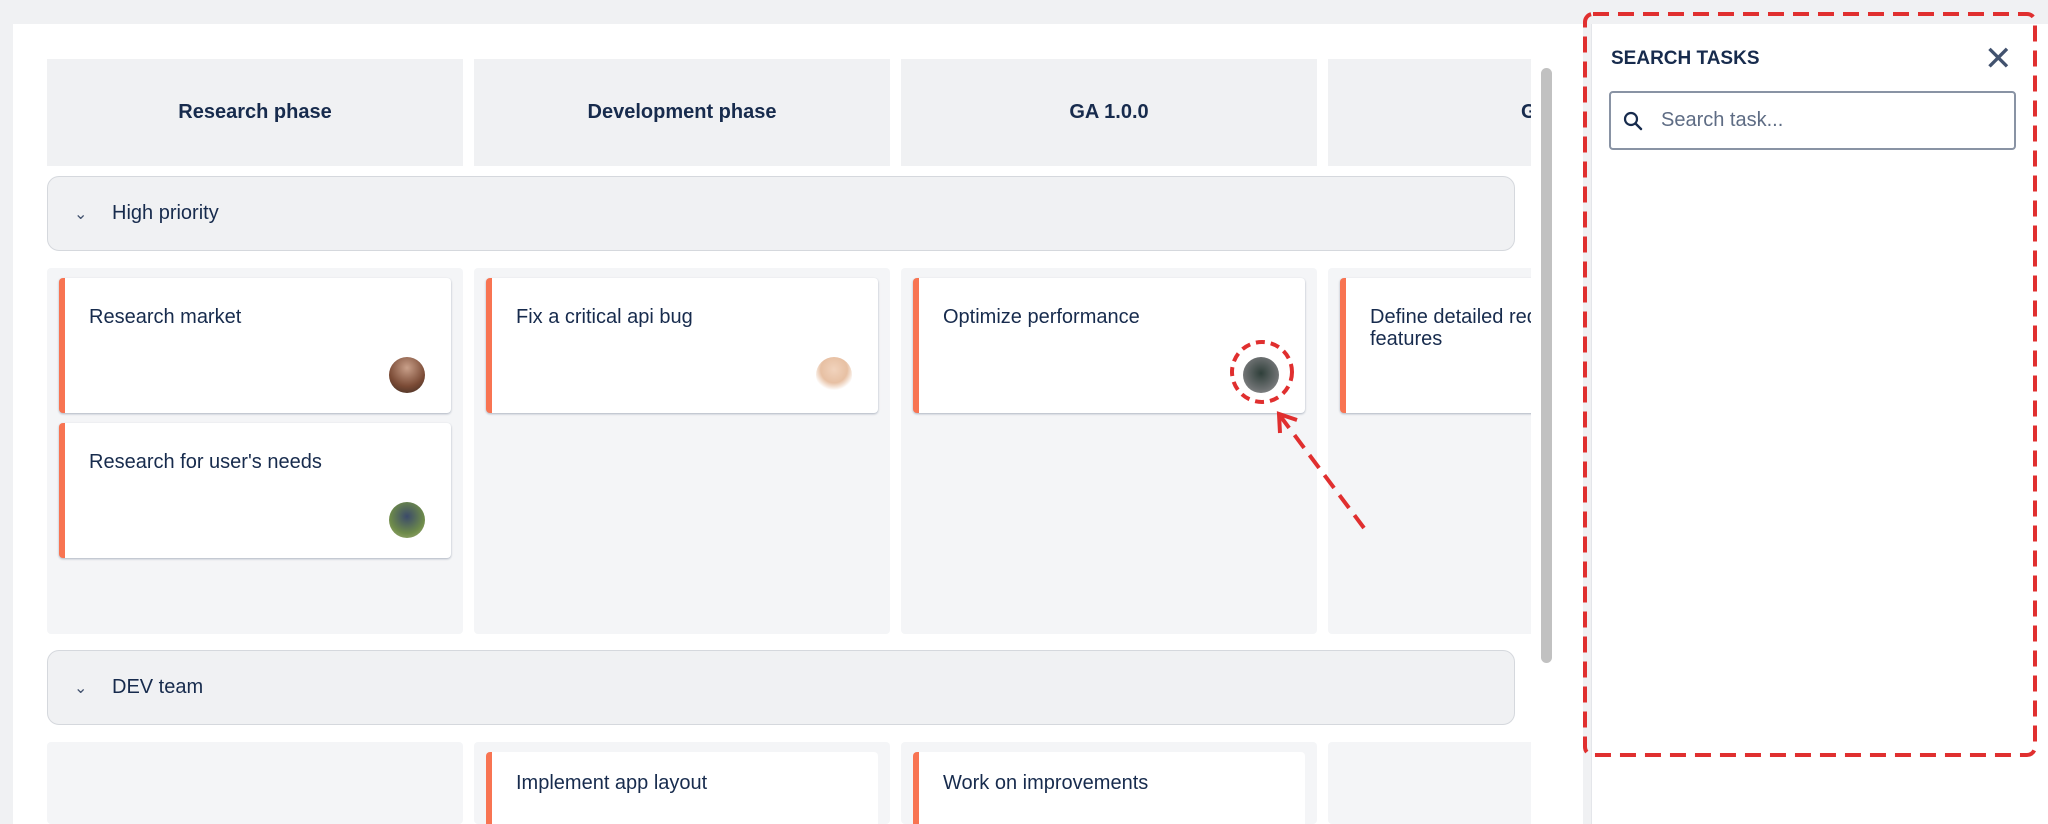  Describe the element at coordinates (1109, 112) in the screenshot. I see `column-header: GA 1.0.0` at that location.